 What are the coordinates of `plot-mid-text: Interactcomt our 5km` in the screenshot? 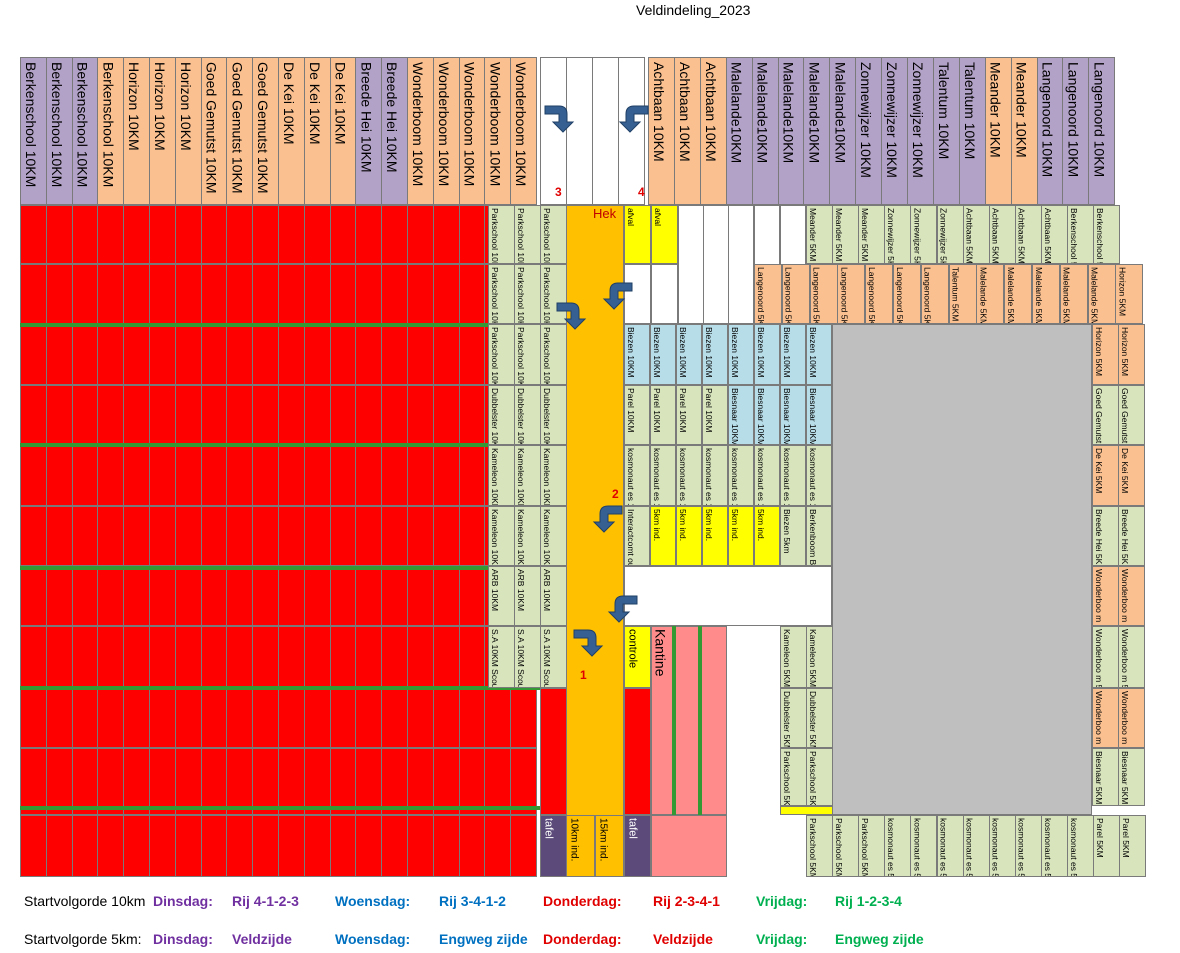 It's located at (630, 537).